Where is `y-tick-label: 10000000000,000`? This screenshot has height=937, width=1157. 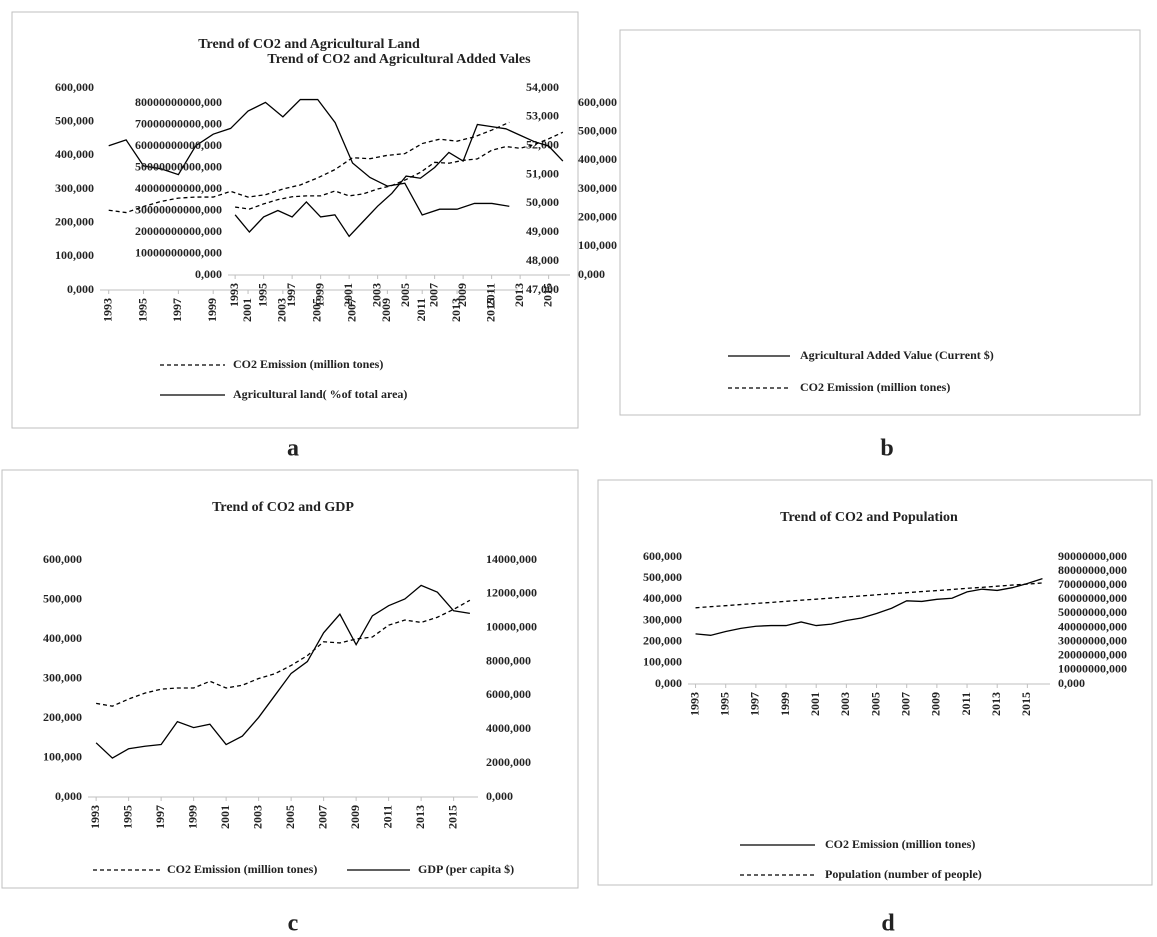
y-tick-label: 10000000000,000 is located at coordinates (178, 252).